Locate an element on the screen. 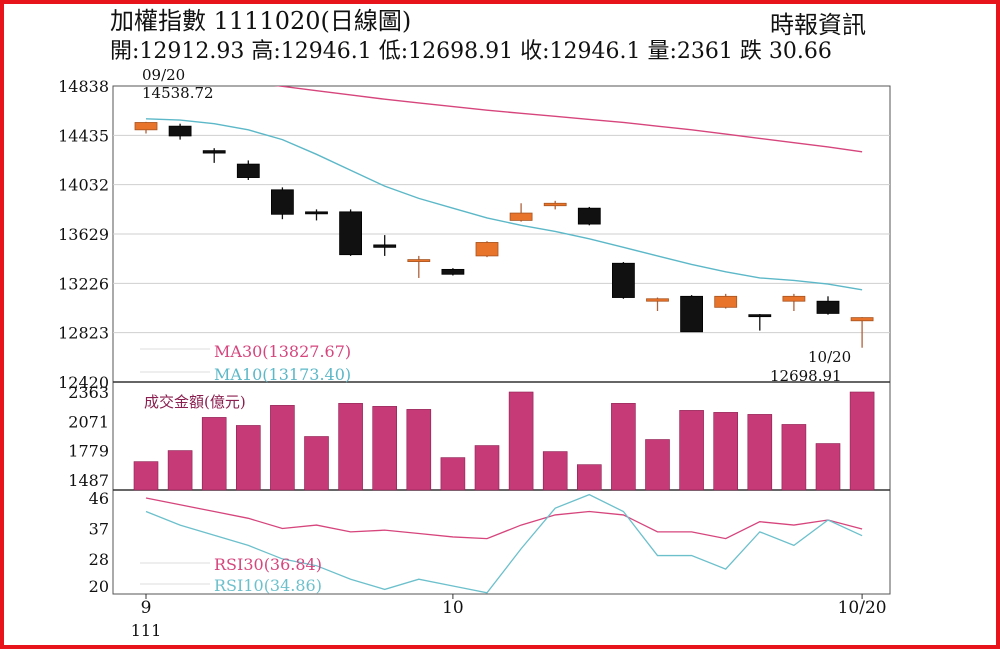  volume-title: 成交金額(億元) is located at coordinates (195, 402).